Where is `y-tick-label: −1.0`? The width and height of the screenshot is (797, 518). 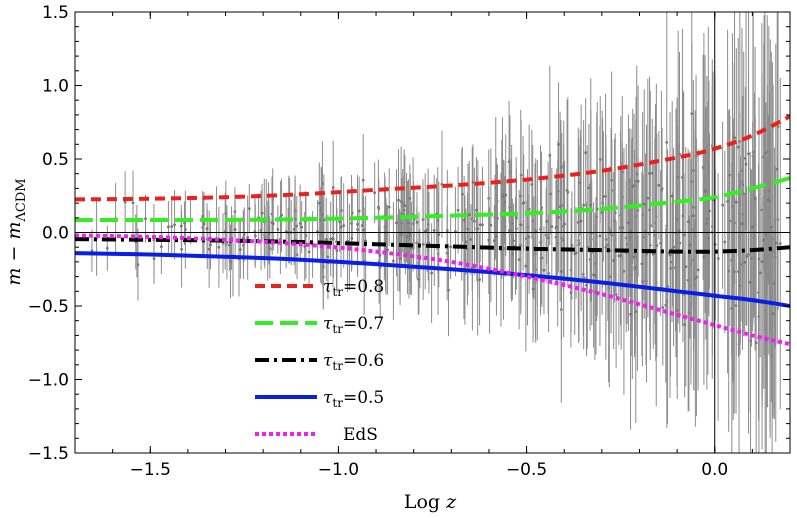 y-tick-label: −1.0 is located at coordinates (48, 381).